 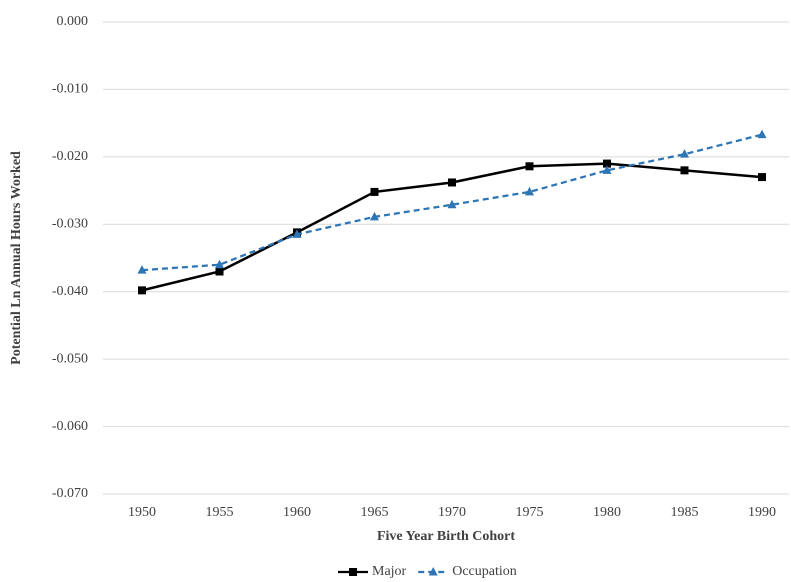 I want to click on y-tick-label: -0.020, so click(x=70, y=156).